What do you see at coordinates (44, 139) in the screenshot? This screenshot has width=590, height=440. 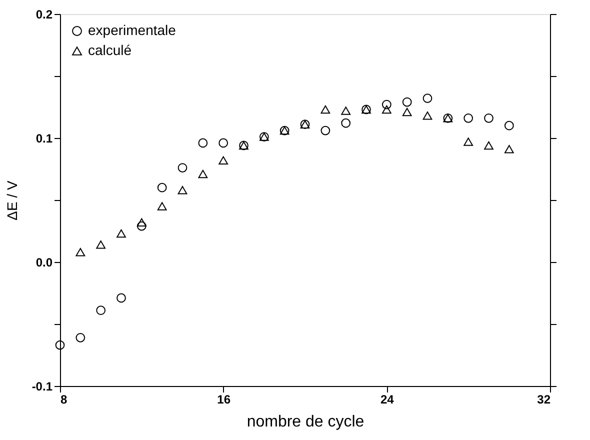 I see `y-tick-label: 0.1` at bounding box center [44, 139].